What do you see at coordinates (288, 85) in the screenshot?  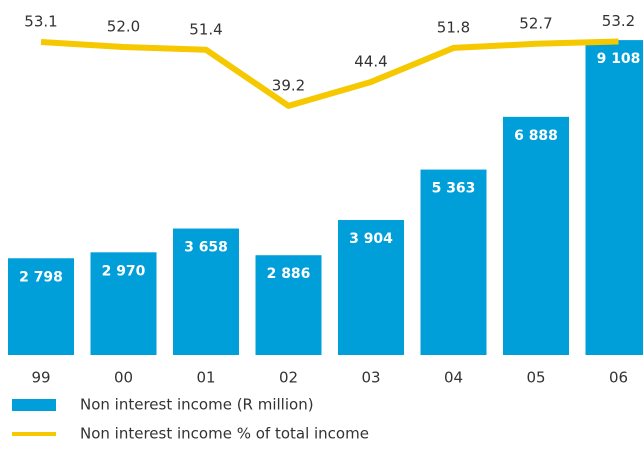 I see `line-value-label: 39.2` at bounding box center [288, 85].